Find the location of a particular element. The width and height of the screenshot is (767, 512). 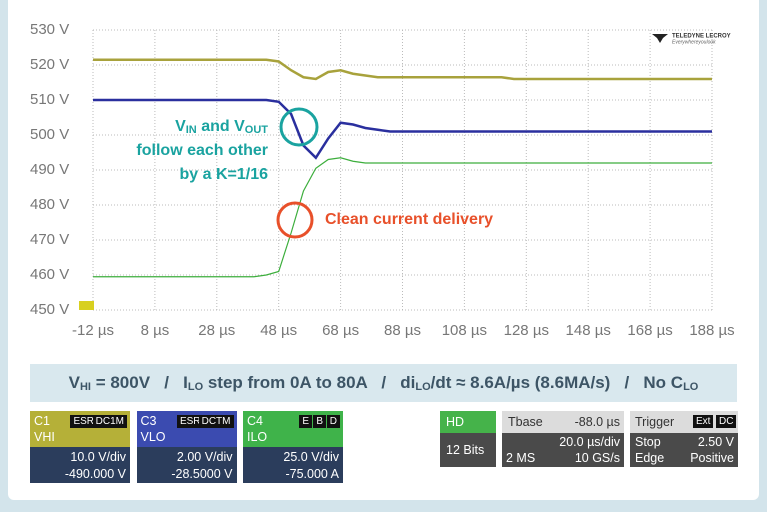

panel-header: Trigger Ext DC is located at coordinates (684, 422).